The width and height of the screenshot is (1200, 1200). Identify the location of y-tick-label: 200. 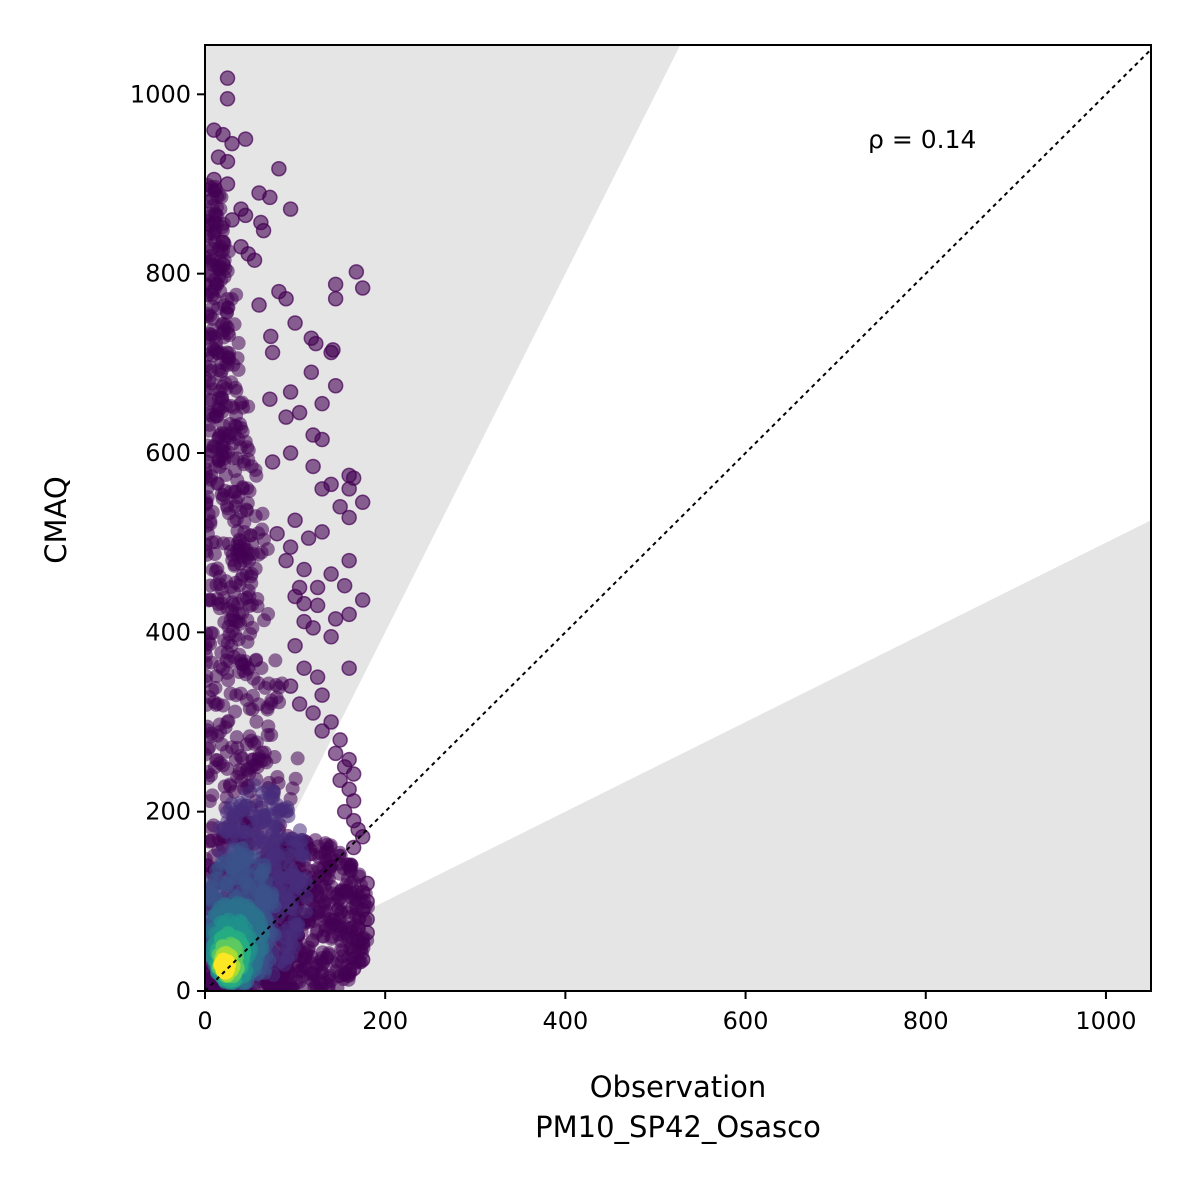
(168, 812).